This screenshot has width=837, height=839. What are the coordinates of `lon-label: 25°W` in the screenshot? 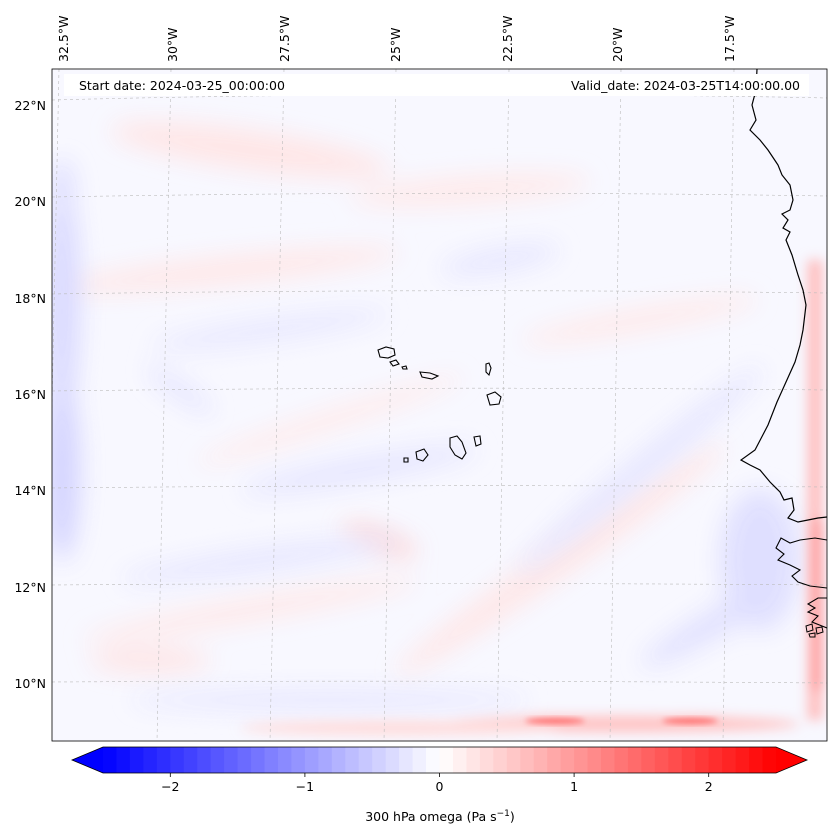 It's located at (395, 44).